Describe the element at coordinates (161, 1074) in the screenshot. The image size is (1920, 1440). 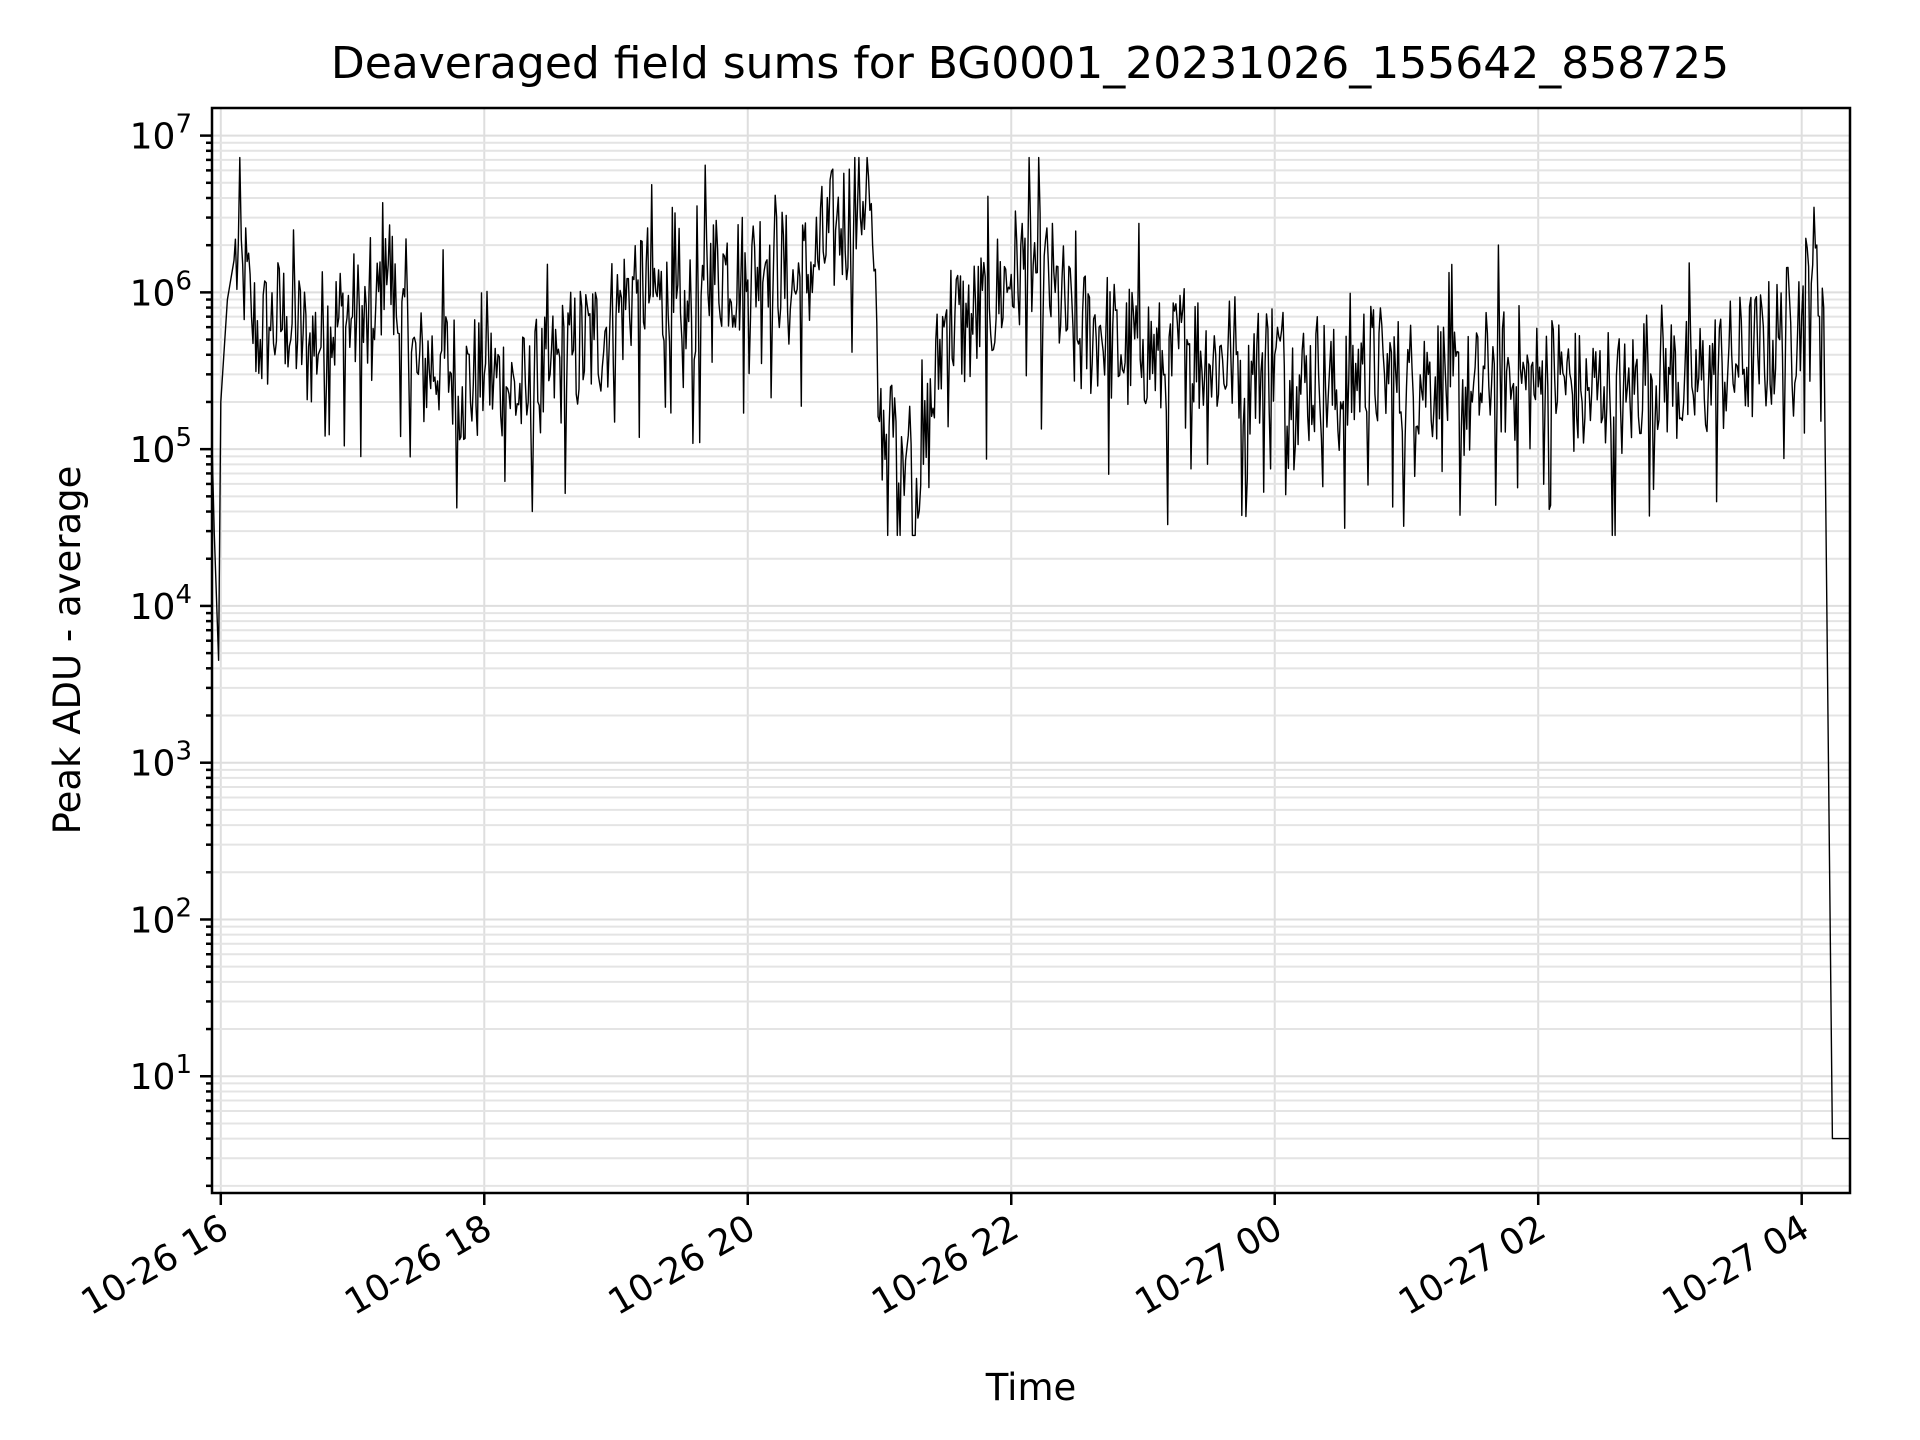
I see `y-tick-label: 10¹` at that location.